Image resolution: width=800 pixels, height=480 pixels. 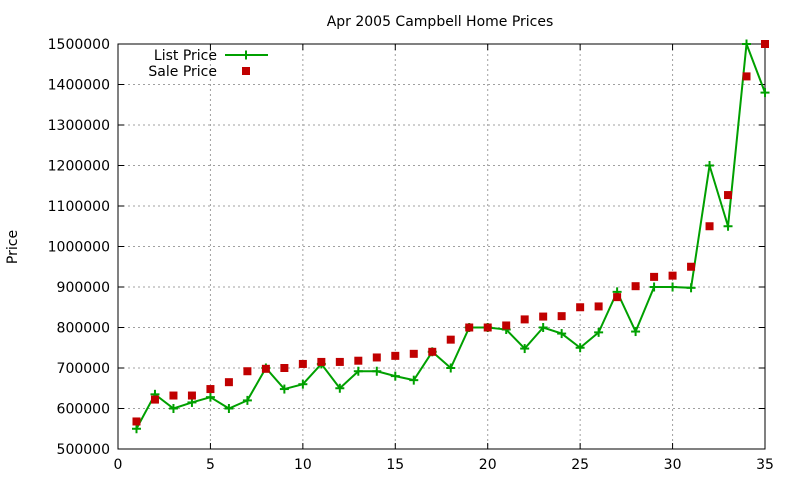 I want to click on y-tick-label: 1100000, so click(x=79, y=207).